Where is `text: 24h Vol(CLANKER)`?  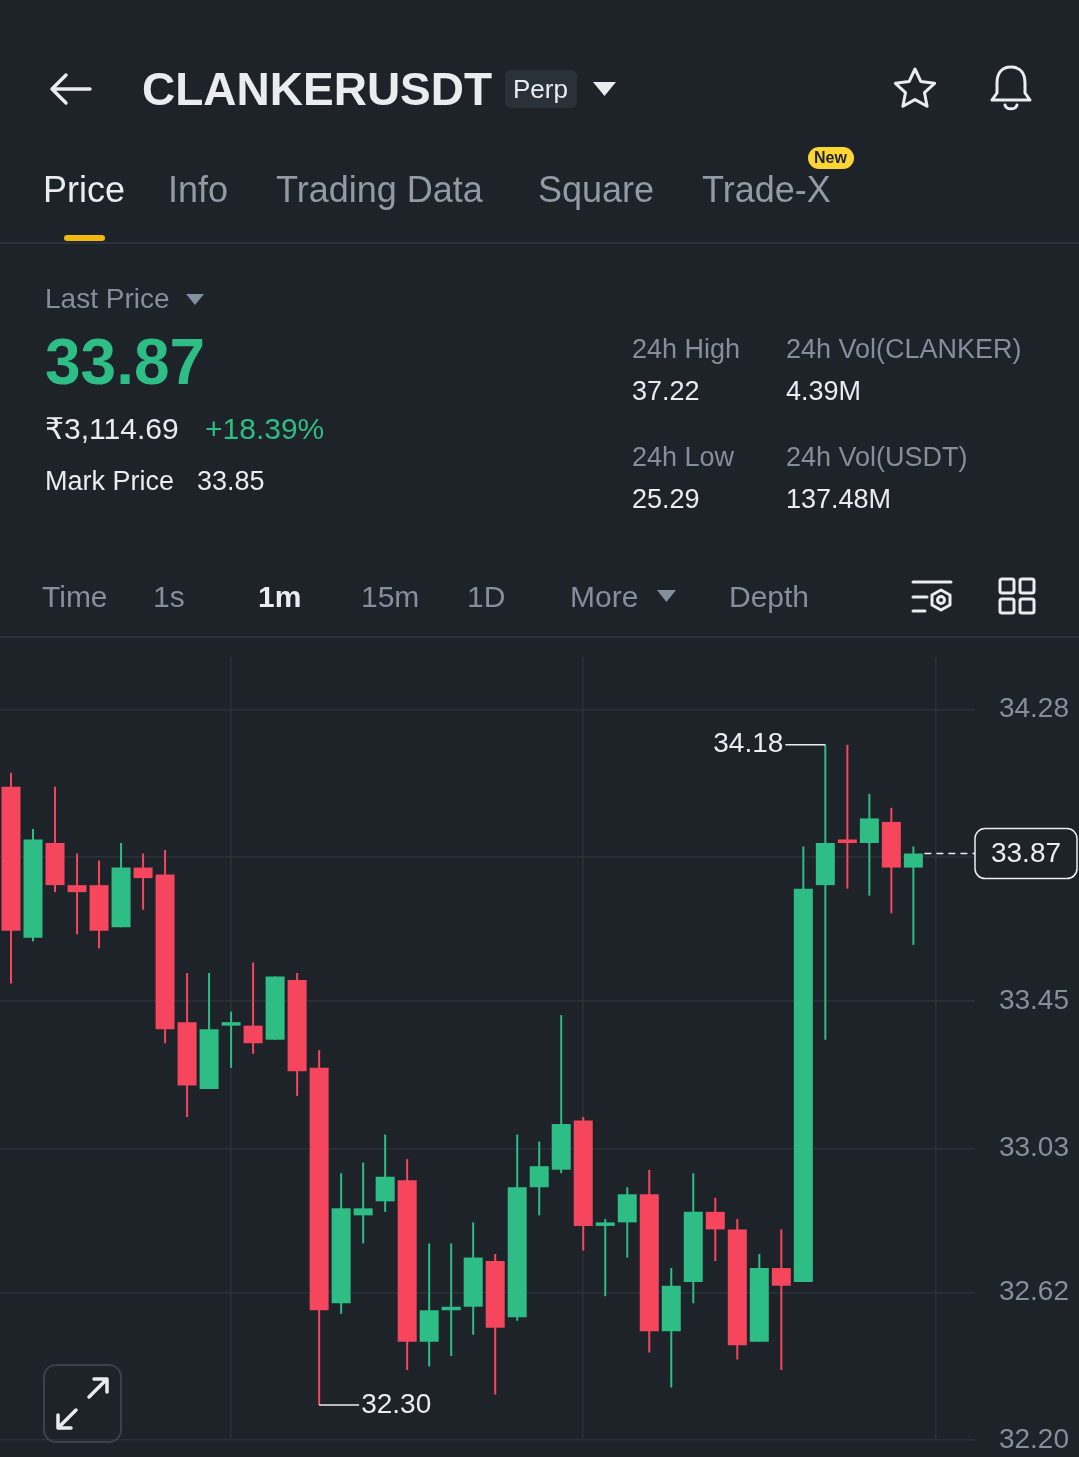 text: 24h Vol(CLANKER) is located at coordinates (904, 349).